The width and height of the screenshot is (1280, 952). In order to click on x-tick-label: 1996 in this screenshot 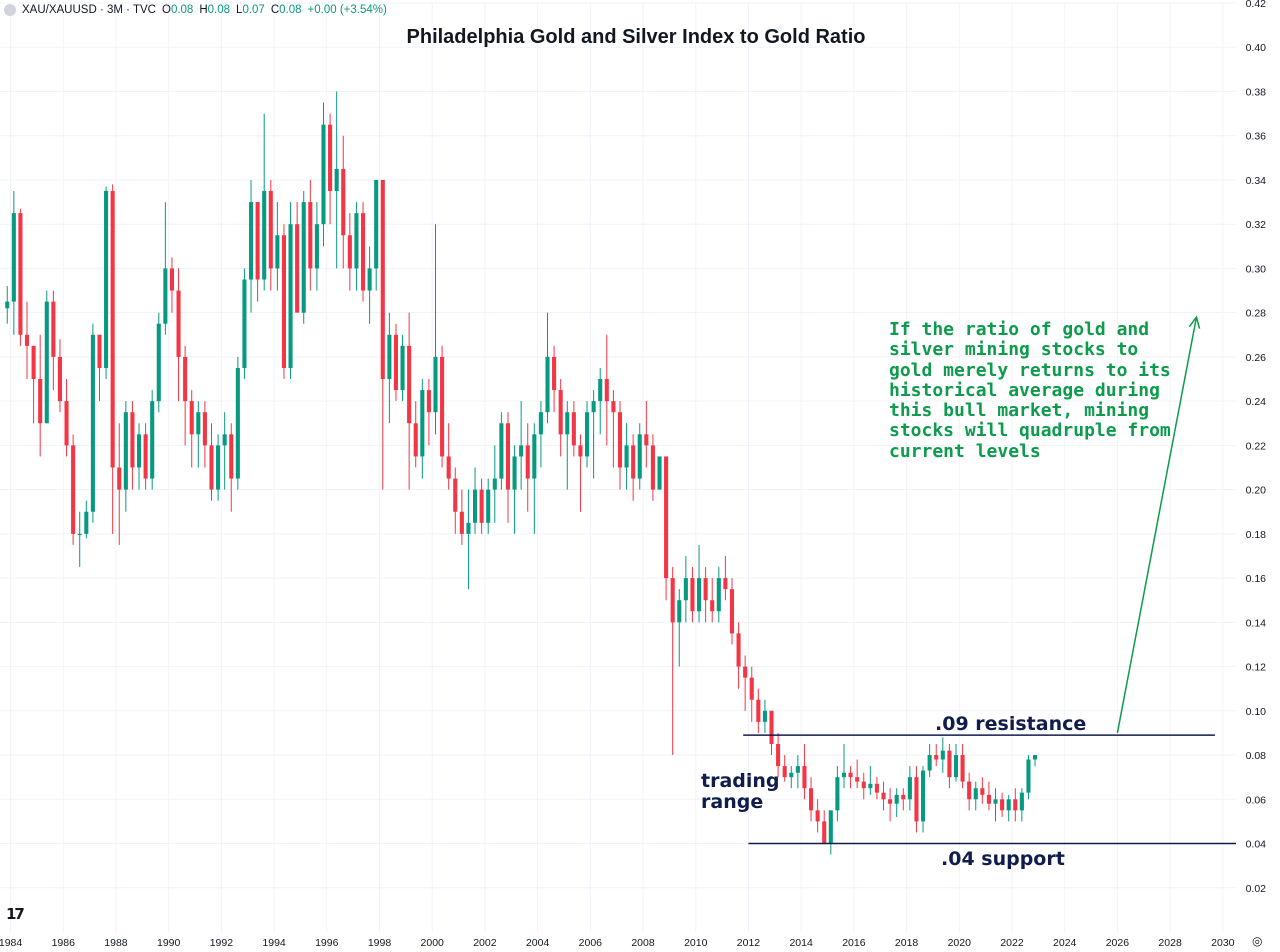, I will do `click(327, 943)`.